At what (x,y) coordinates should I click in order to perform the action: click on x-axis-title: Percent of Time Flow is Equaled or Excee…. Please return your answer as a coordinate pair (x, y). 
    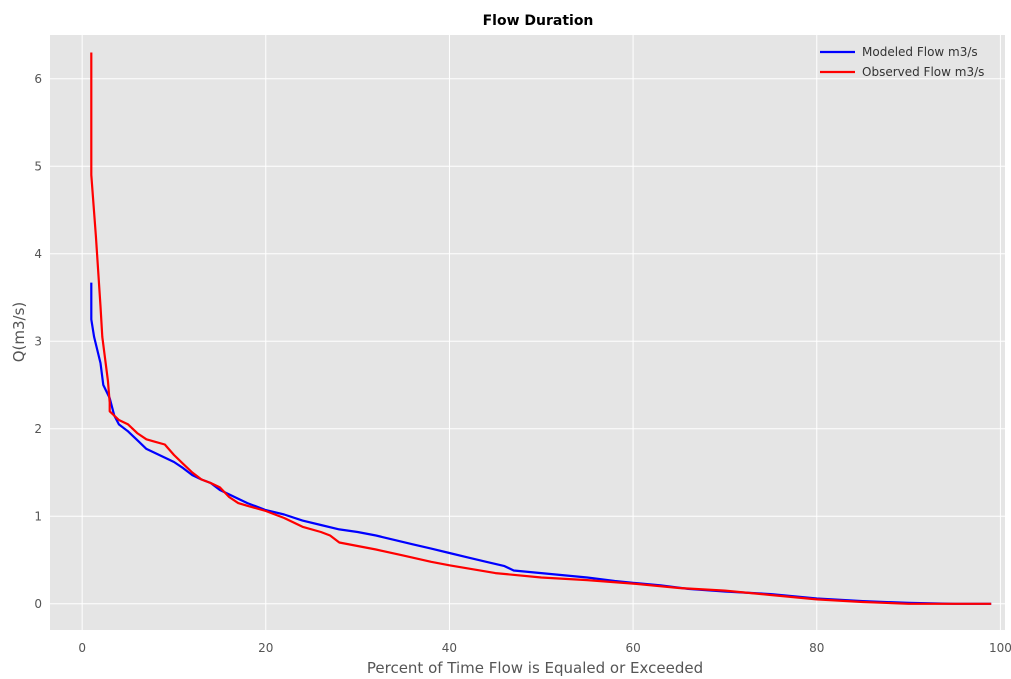
    Looking at the image, I should click on (535, 668).